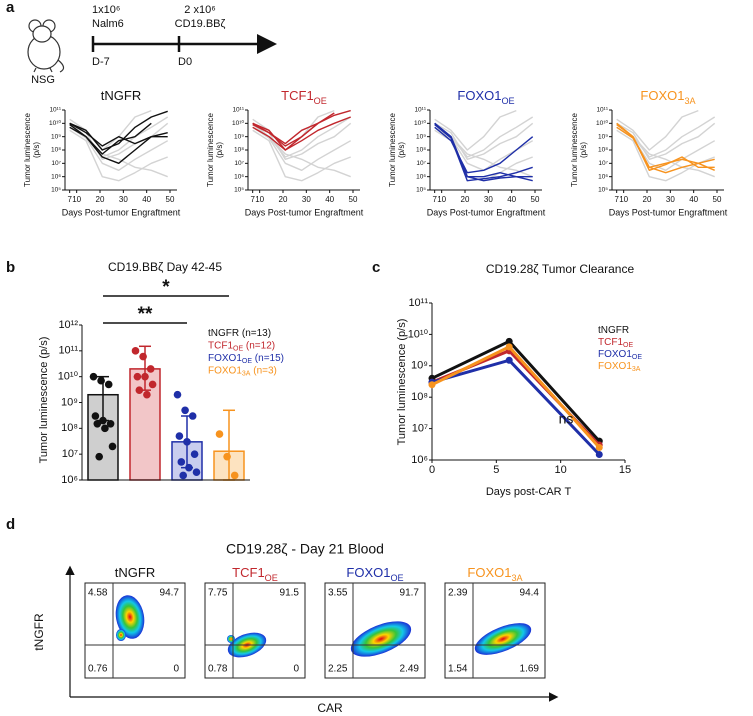  I want to click on quadrant-value: 0, so click(176, 669).